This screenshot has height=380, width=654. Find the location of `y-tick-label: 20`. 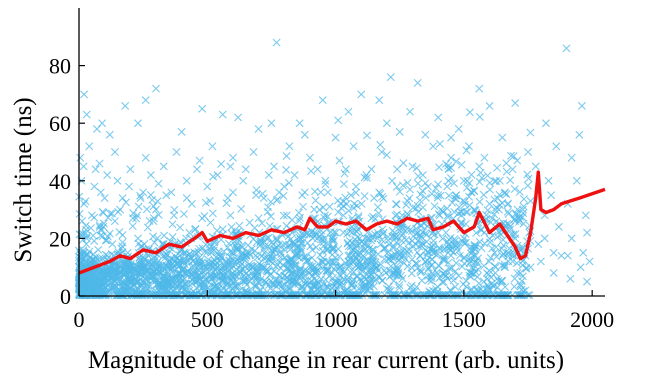

y-tick-label: 20 is located at coordinates (60, 238).